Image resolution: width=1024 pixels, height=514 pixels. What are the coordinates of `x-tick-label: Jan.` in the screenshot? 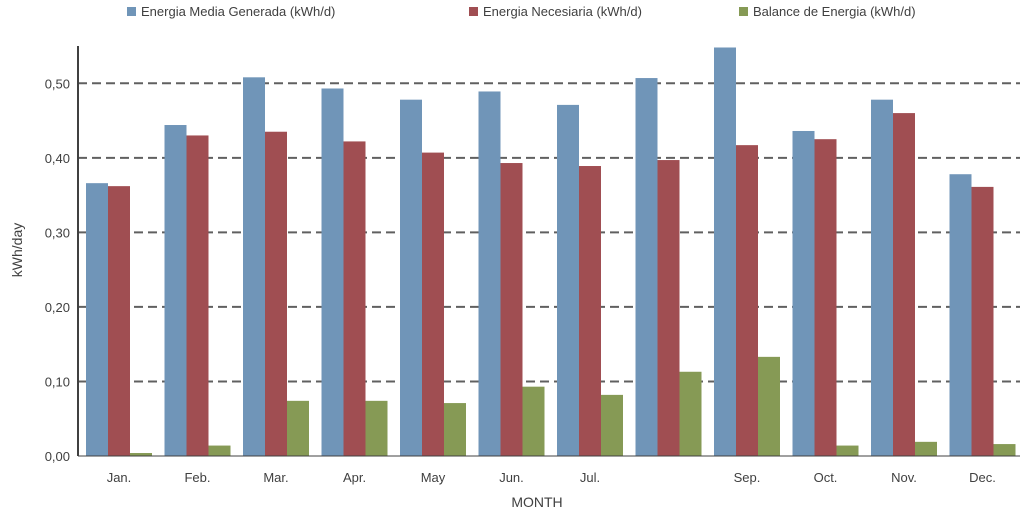 It's located at (119, 477).